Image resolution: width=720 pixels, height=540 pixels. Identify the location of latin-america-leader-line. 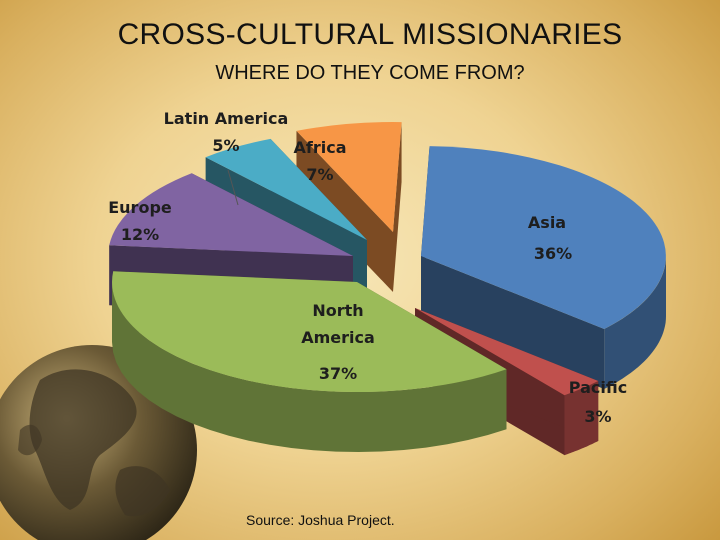
(233, 187).